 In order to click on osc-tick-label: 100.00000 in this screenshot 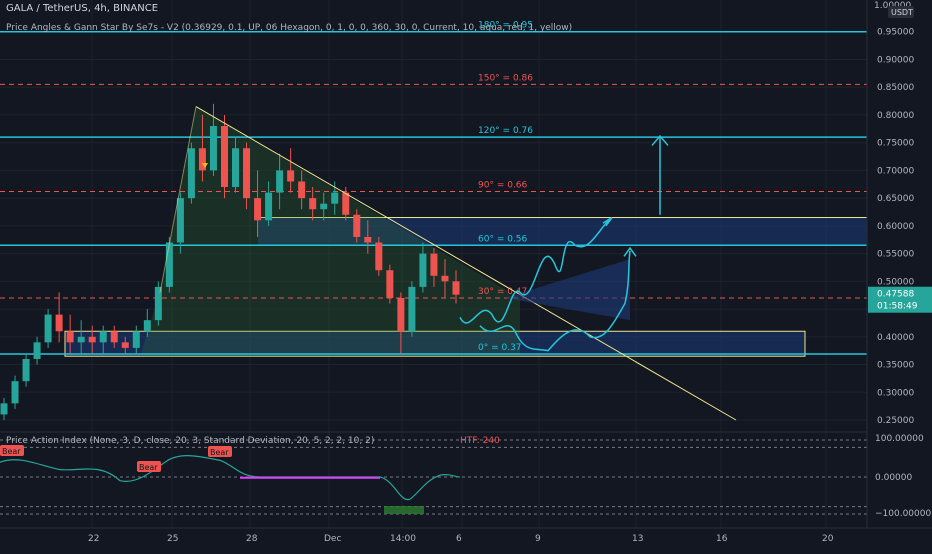, I will do `click(899, 439)`.